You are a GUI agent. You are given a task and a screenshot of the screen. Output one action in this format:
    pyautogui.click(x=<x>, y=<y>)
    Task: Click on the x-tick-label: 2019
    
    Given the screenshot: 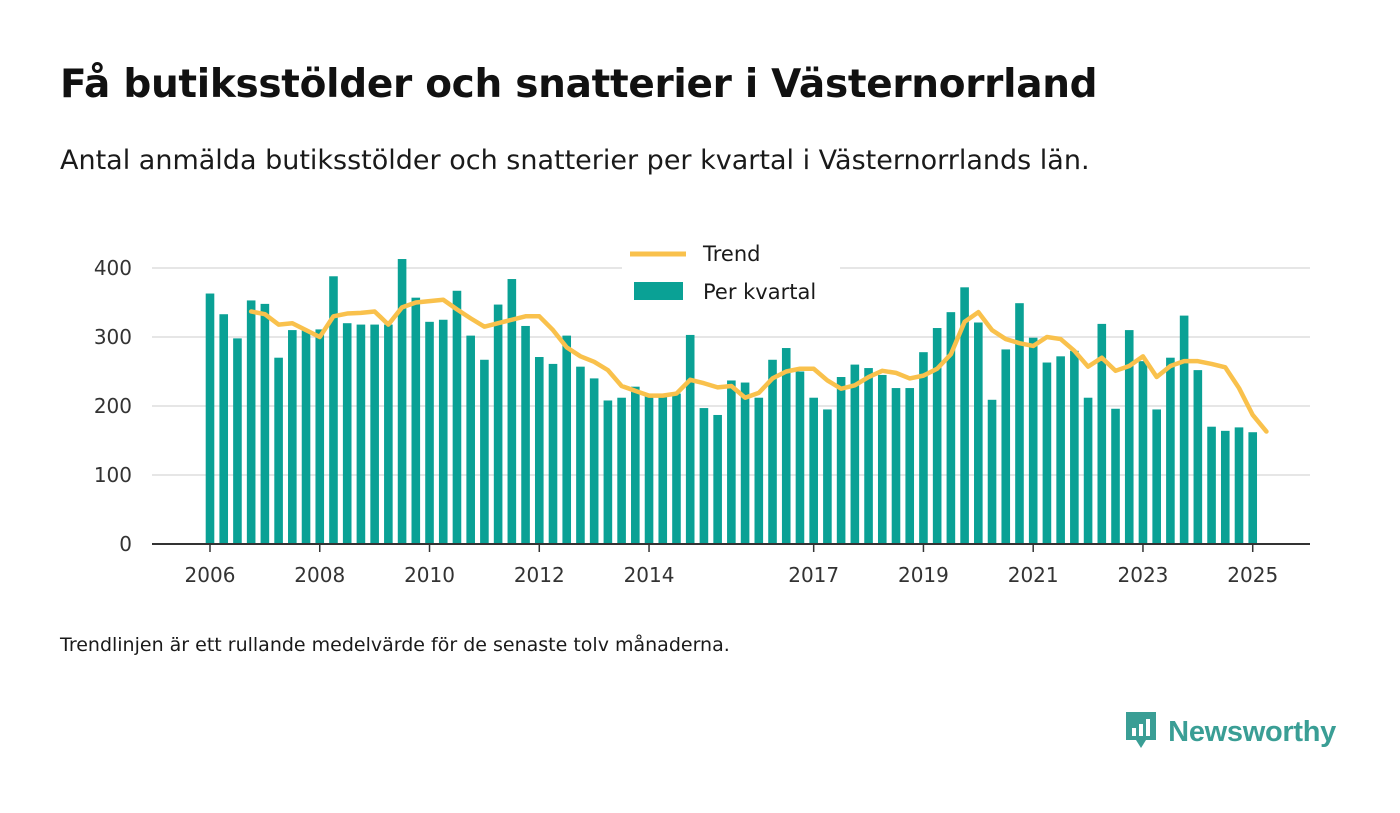 What is the action you would take?
    pyautogui.click(x=923, y=575)
    